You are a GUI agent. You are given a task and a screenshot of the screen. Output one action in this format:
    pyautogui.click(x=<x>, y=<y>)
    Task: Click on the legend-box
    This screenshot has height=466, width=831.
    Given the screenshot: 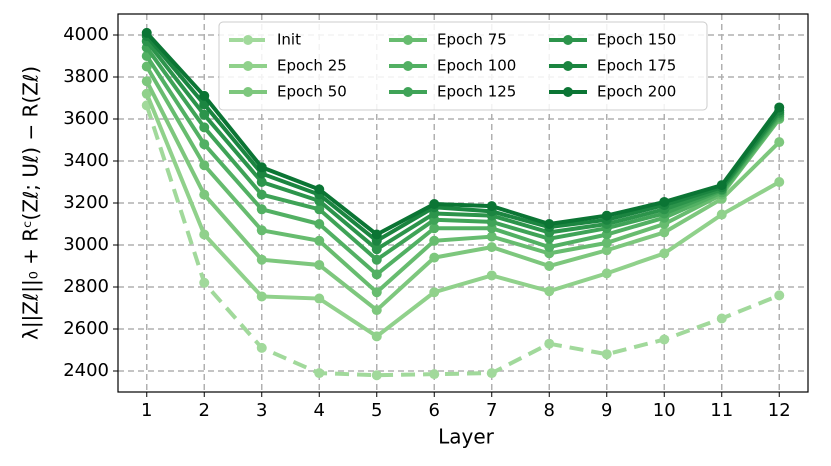 What is the action you would take?
    pyautogui.click(x=463, y=66)
    